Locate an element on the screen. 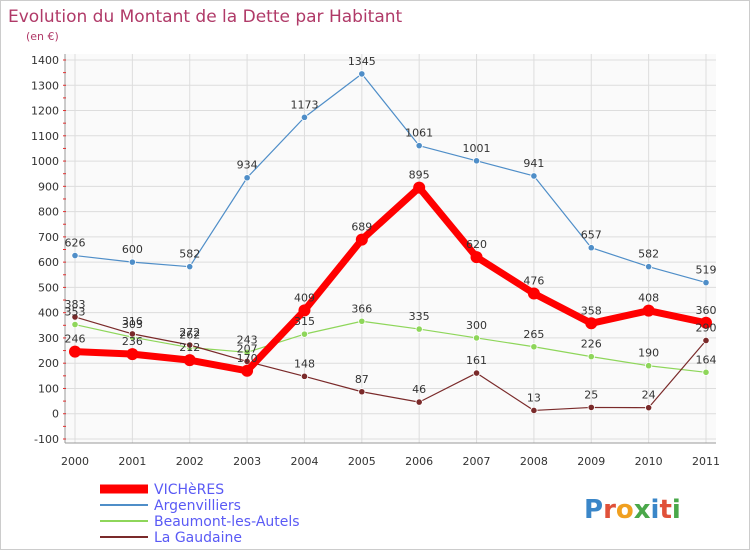 The height and width of the screenshot is (550, 750). x-tick-label: 2001 is located at coordinates (132, 461).